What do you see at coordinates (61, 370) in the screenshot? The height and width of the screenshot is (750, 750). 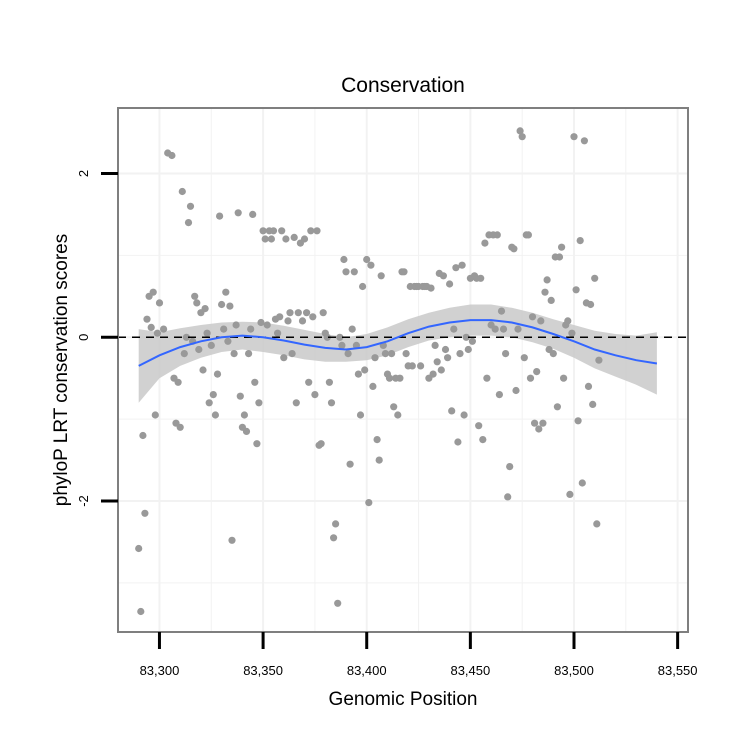 I see `y-axis-label: phyloP LRT conservation scores` at bounding box center [61, 370].